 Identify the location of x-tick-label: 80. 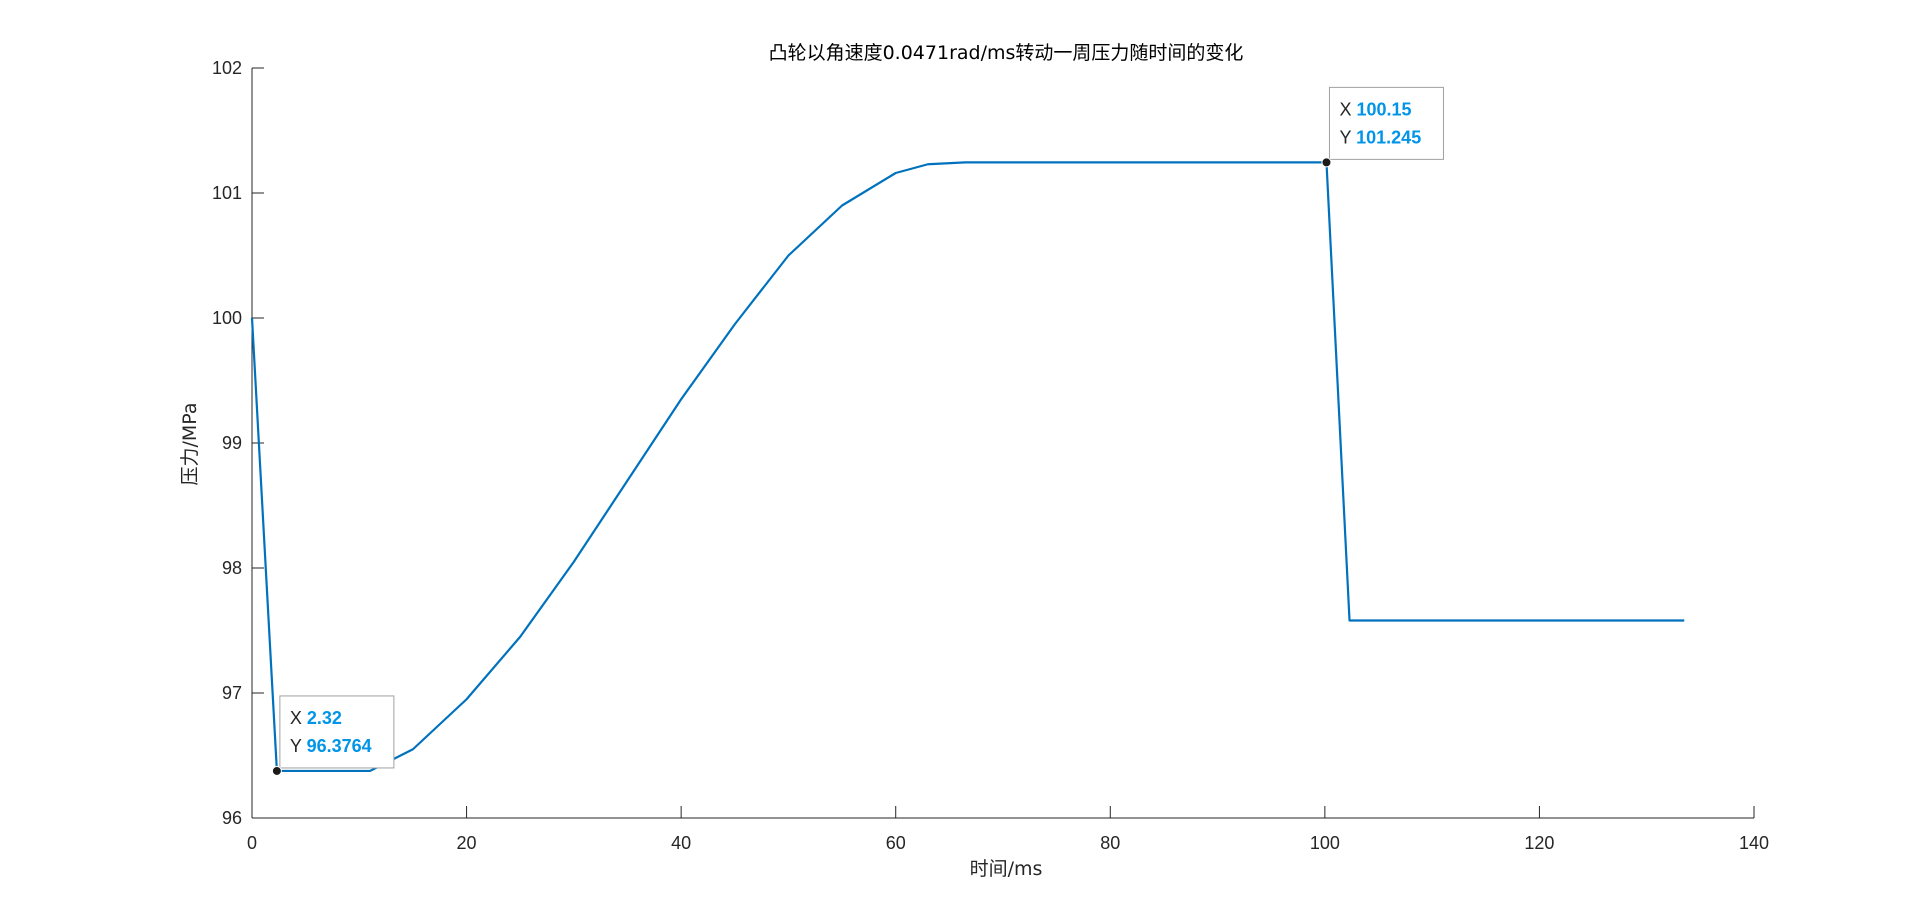
(1110, 843).